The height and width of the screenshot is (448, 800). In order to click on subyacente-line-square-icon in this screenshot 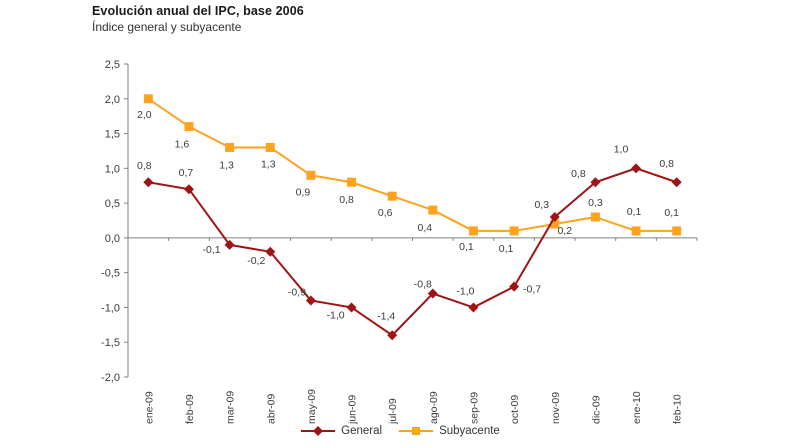, I will do `click(416, 431)`.